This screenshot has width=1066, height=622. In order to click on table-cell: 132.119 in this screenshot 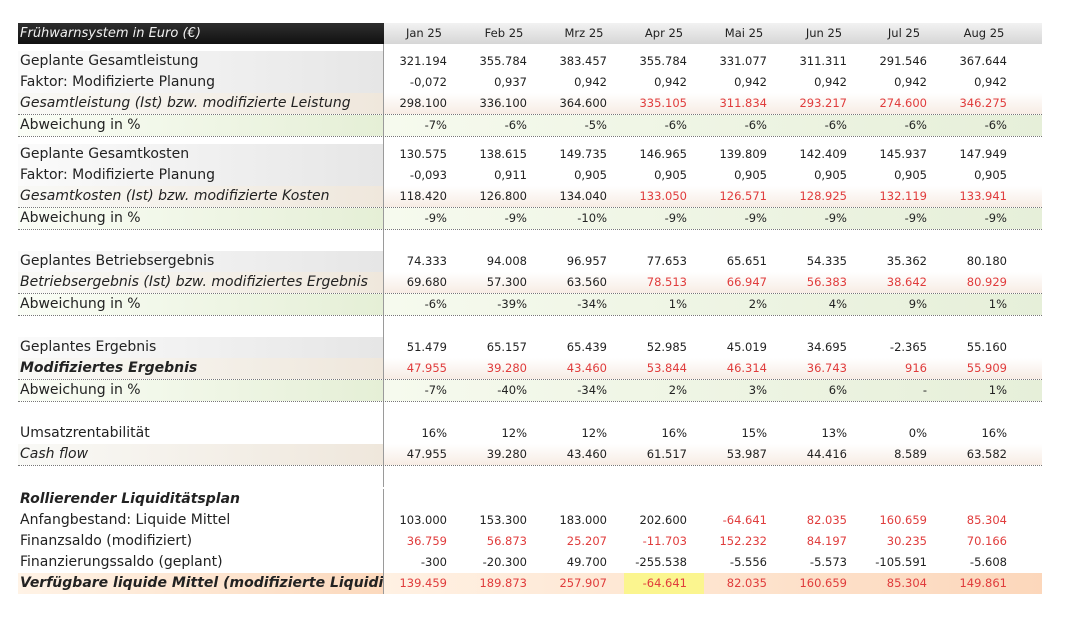, I will do `click(903, 196)`.